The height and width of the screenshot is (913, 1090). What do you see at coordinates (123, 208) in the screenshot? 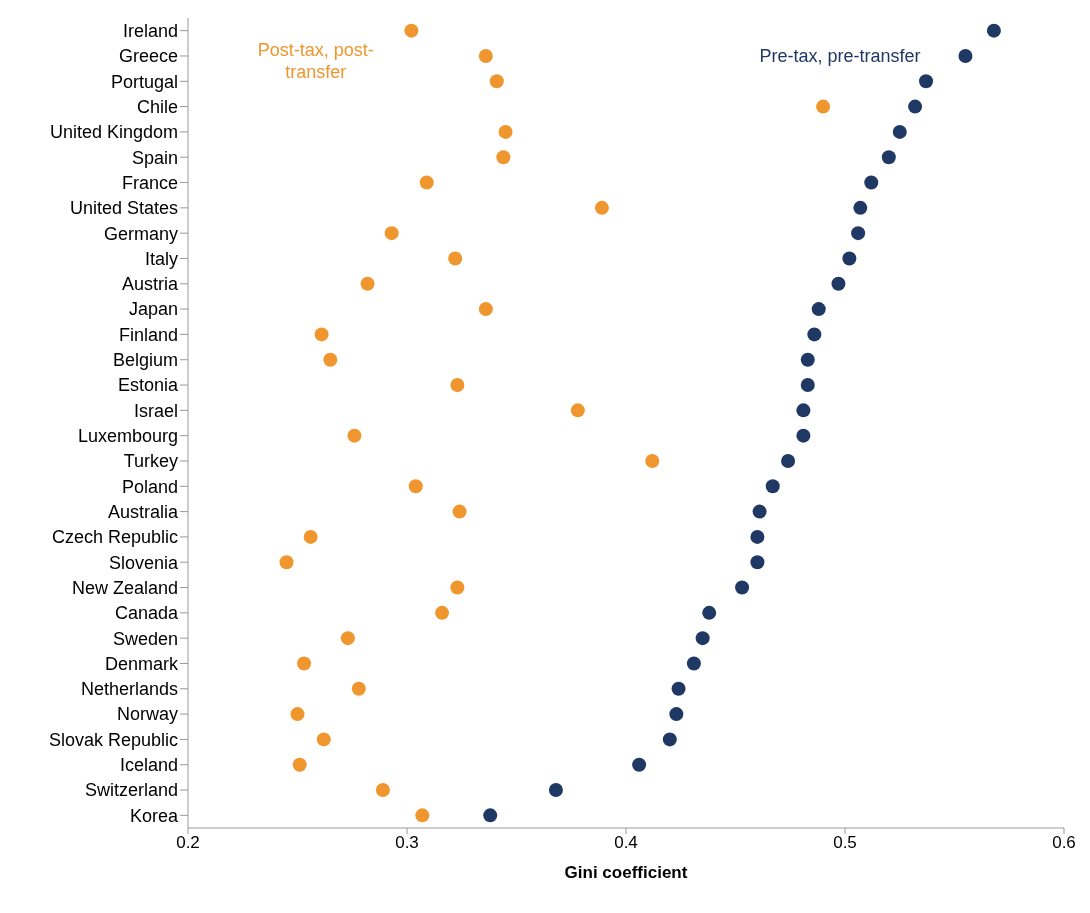
I see `y-tick-label: United States` at bounding box center [123, 208].